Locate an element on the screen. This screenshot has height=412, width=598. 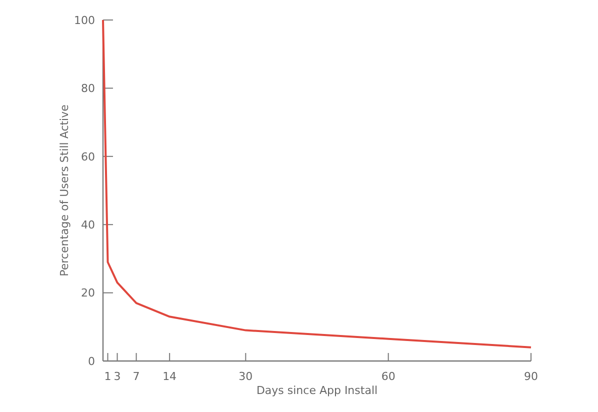
x-tick-label: 90 is located at coordinates (531, 376).